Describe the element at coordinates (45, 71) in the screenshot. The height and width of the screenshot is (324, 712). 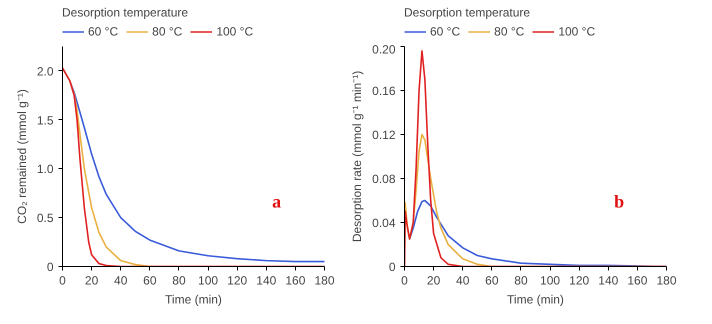
I see `y-tick-label: 2.0` at that location.